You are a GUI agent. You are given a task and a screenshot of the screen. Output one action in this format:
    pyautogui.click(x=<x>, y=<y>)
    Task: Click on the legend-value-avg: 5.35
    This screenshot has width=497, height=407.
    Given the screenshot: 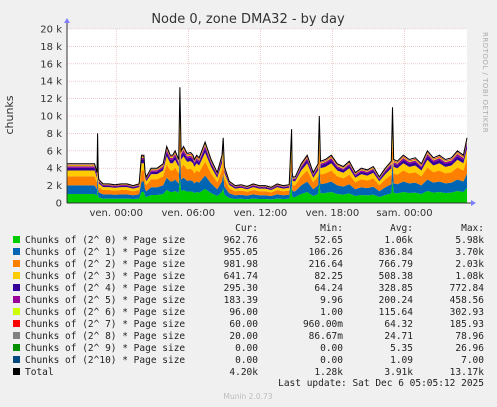 What is the action you would take?
    pyautogui.click(x=401, y=348)
    